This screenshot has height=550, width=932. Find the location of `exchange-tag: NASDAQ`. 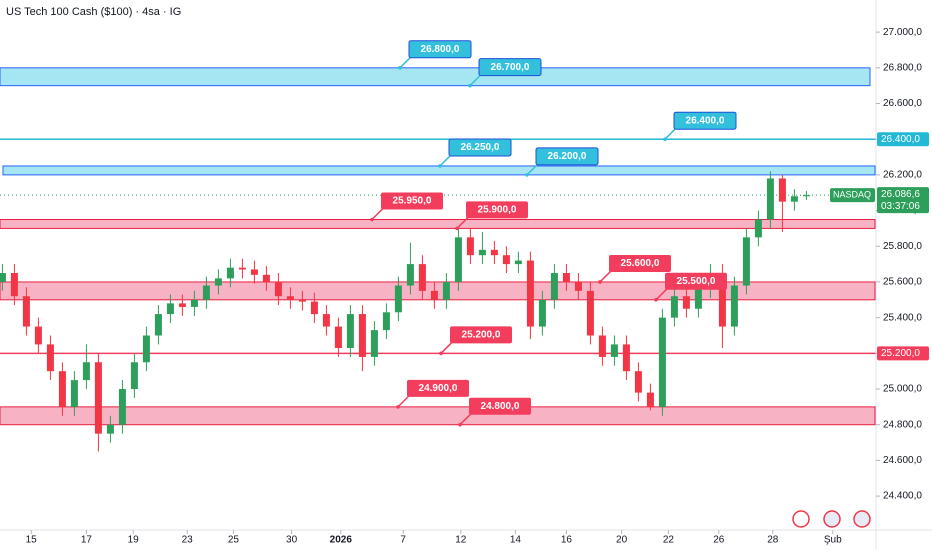

exchange-tag: NASDAQ is located at coordinates (852, 194).